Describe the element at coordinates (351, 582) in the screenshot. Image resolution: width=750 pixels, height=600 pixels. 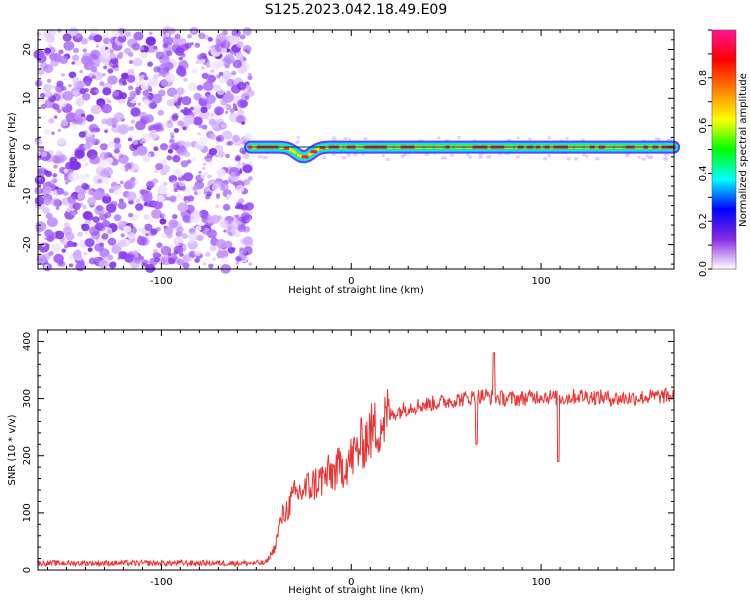
I see `snr-x-tick-label: 0` at that location.